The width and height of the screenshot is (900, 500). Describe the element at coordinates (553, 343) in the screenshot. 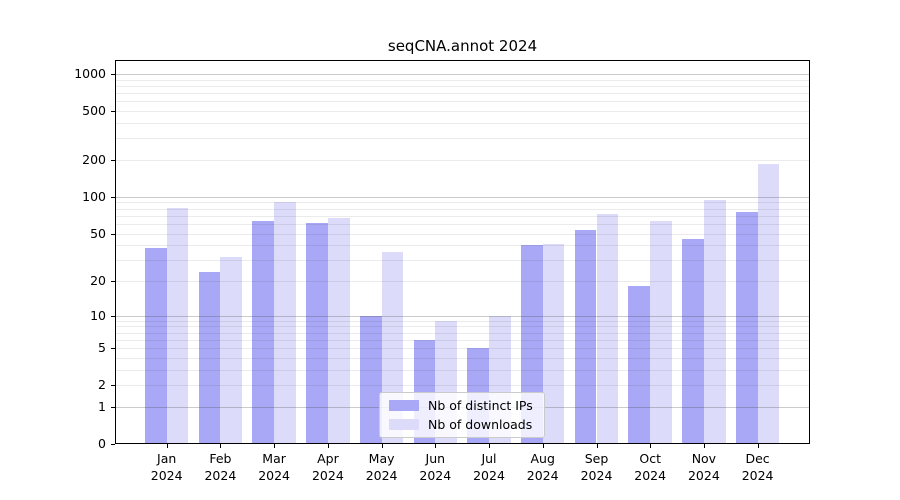

I see `bar-downloads-aug` at that location.